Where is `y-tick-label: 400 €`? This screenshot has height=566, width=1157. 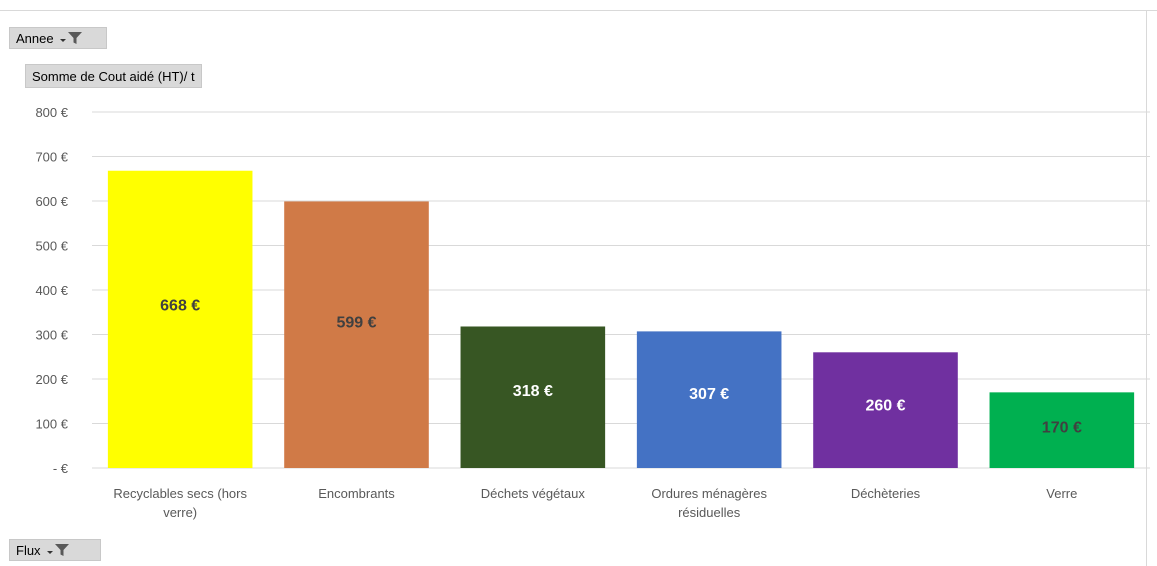
y-tick-label: 400 € is located at coordinates (51, 290).